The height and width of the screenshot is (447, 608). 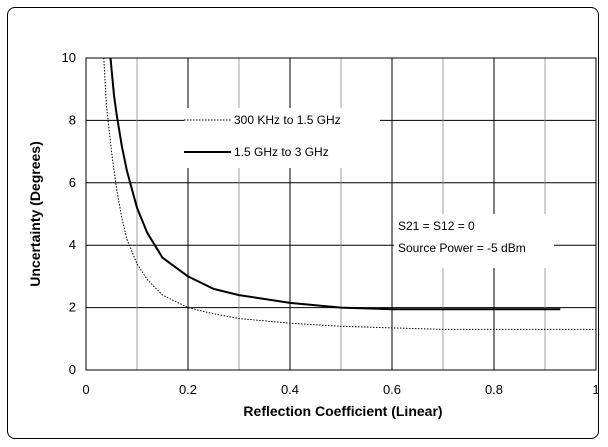 What do you see at coordinates (72, 182) in the screenshot?
I see `y-tick-label-3: 6` at bounding box center [72, 182].